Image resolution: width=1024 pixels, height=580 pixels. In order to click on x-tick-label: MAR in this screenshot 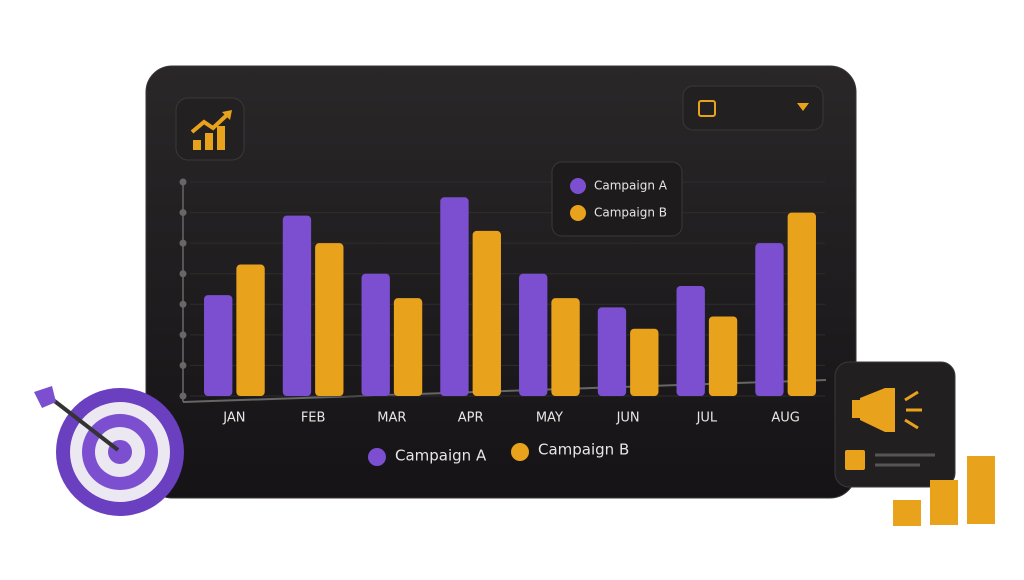, I will do `click(391, 418)`.